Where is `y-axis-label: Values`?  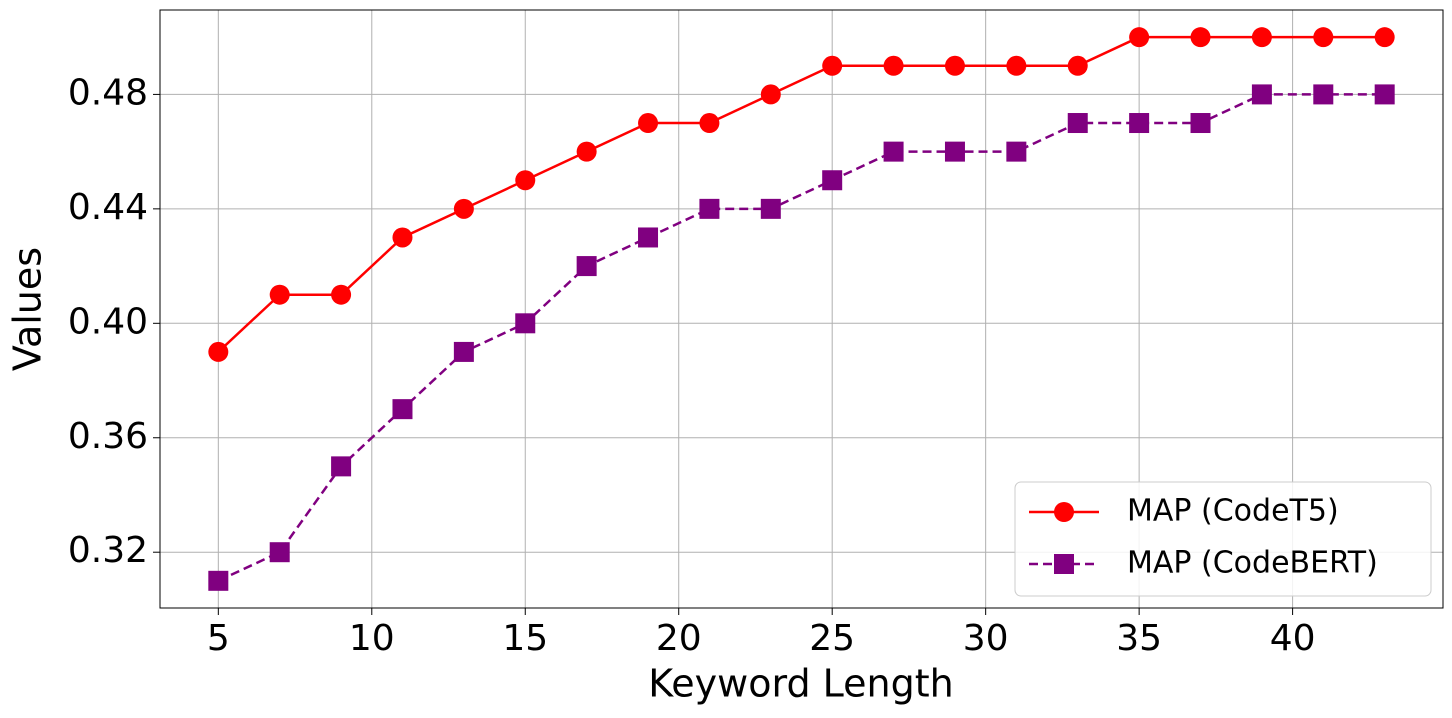
y-axis-label: Values is located at coordinates (28, 309).